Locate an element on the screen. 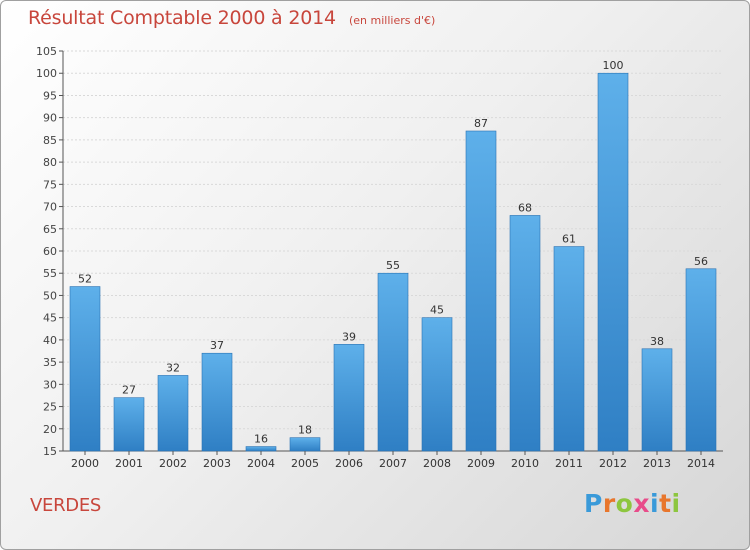 The width and height of the screenshot is (750, 550). y-tick-label: 80 is located at coordinates (50, 162).